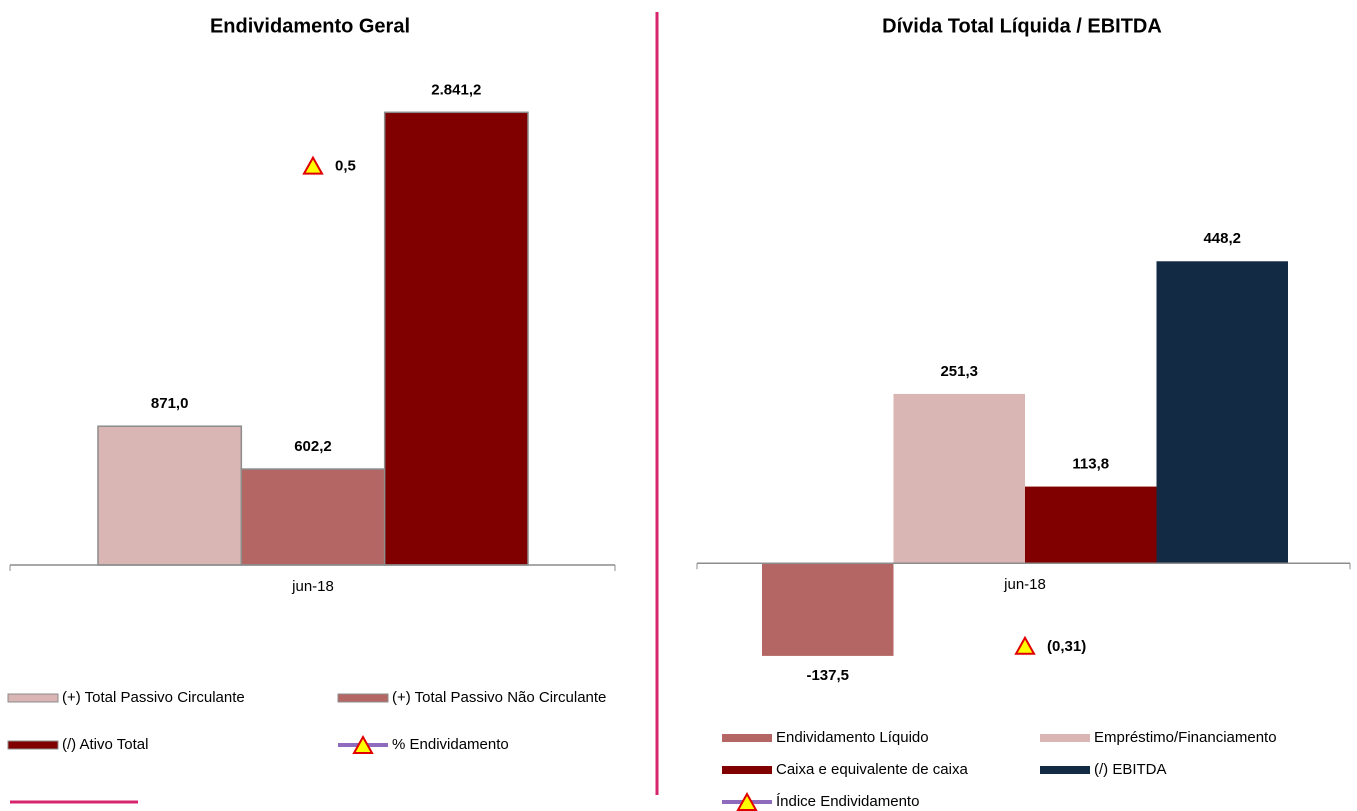 This screenshot has height=811, width=1357. I want to click on legend-label: Endividamento Líquido, so click(852, 737).